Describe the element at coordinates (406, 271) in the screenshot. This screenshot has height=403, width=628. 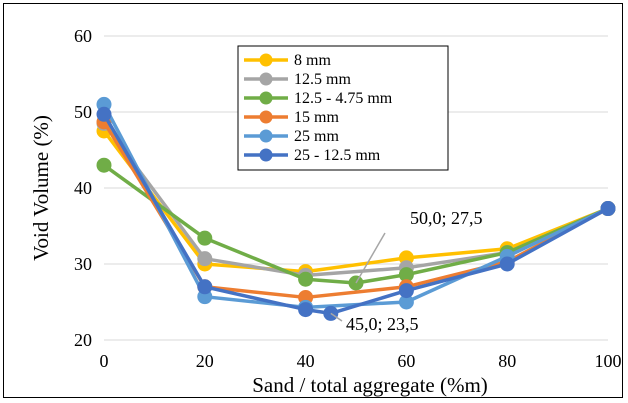
I see `annotation-layer: 50,0; 27,5 45,0; 23,5` at that location.